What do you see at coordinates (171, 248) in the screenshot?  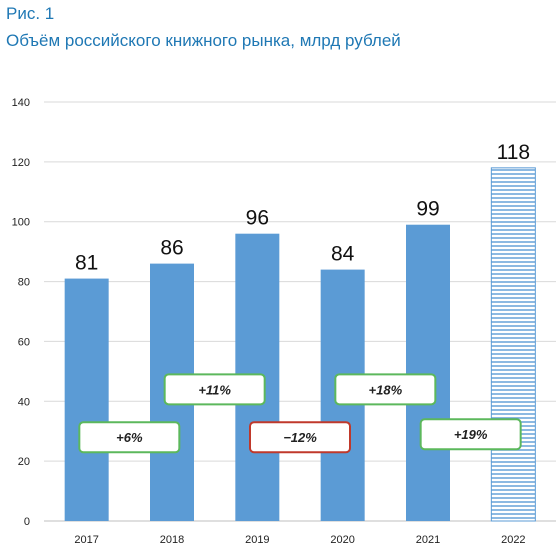 I see `value-label: 86` at bounding box center [171, 248].